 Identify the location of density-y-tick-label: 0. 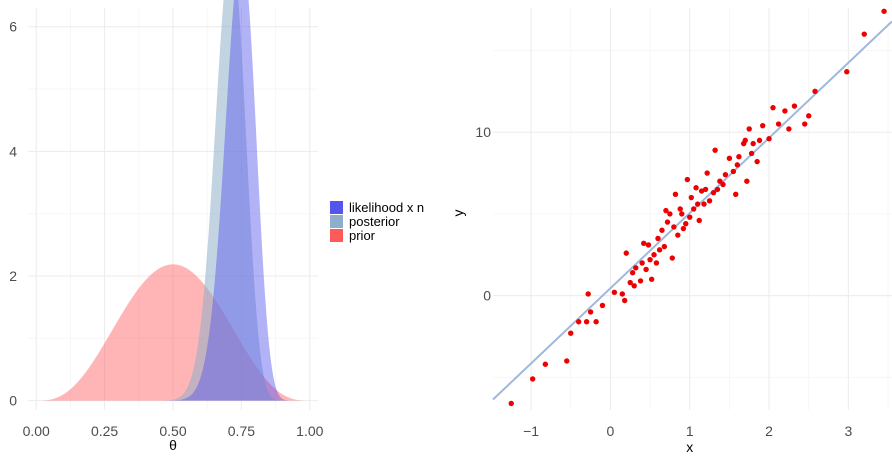
(13, 401).